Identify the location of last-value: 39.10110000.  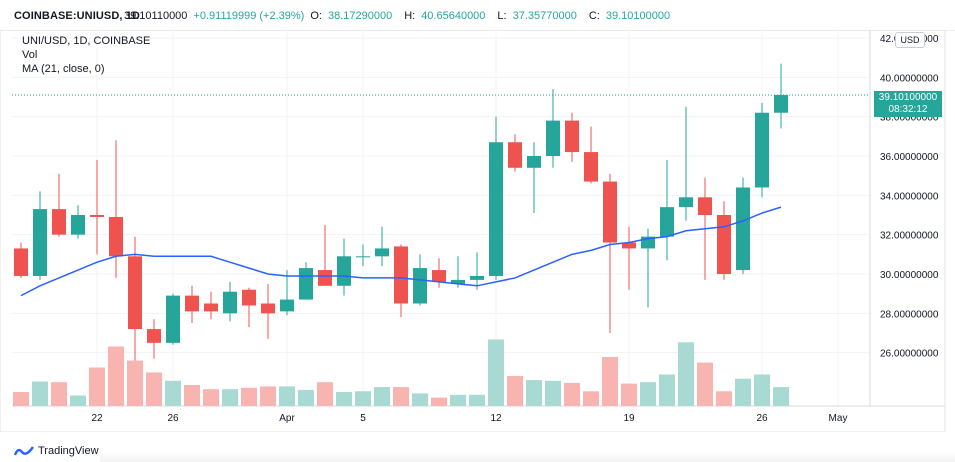
(156, 16).